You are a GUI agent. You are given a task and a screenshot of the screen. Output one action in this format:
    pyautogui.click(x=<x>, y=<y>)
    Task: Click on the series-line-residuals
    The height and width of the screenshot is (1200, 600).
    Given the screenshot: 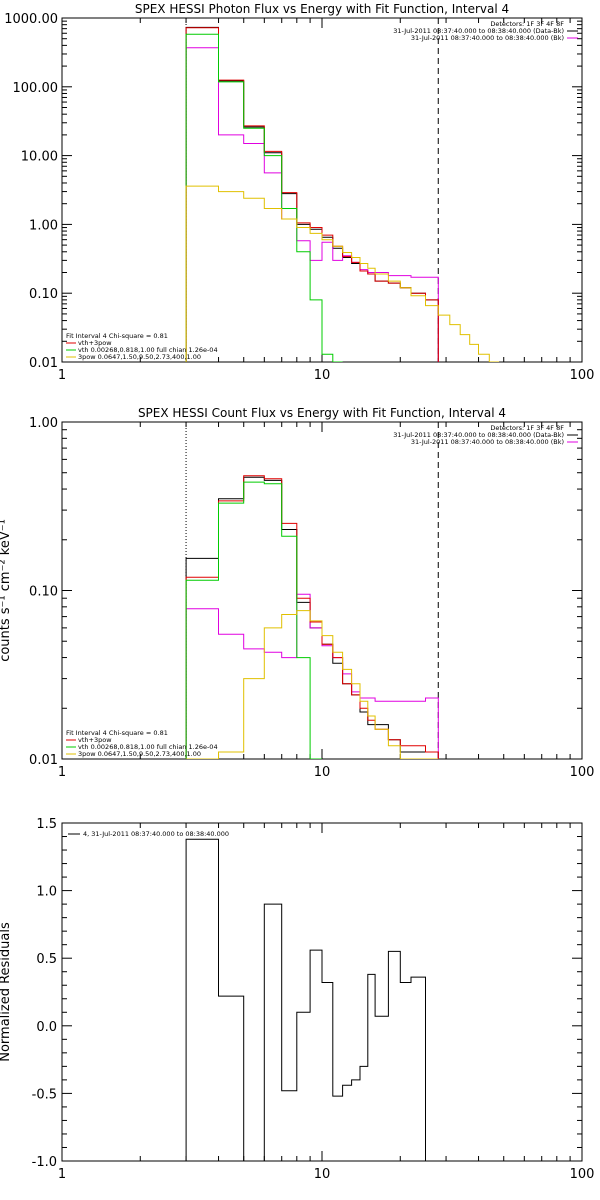 What is the action you would take?
    pyautogui.click(x=305, y=999)
    